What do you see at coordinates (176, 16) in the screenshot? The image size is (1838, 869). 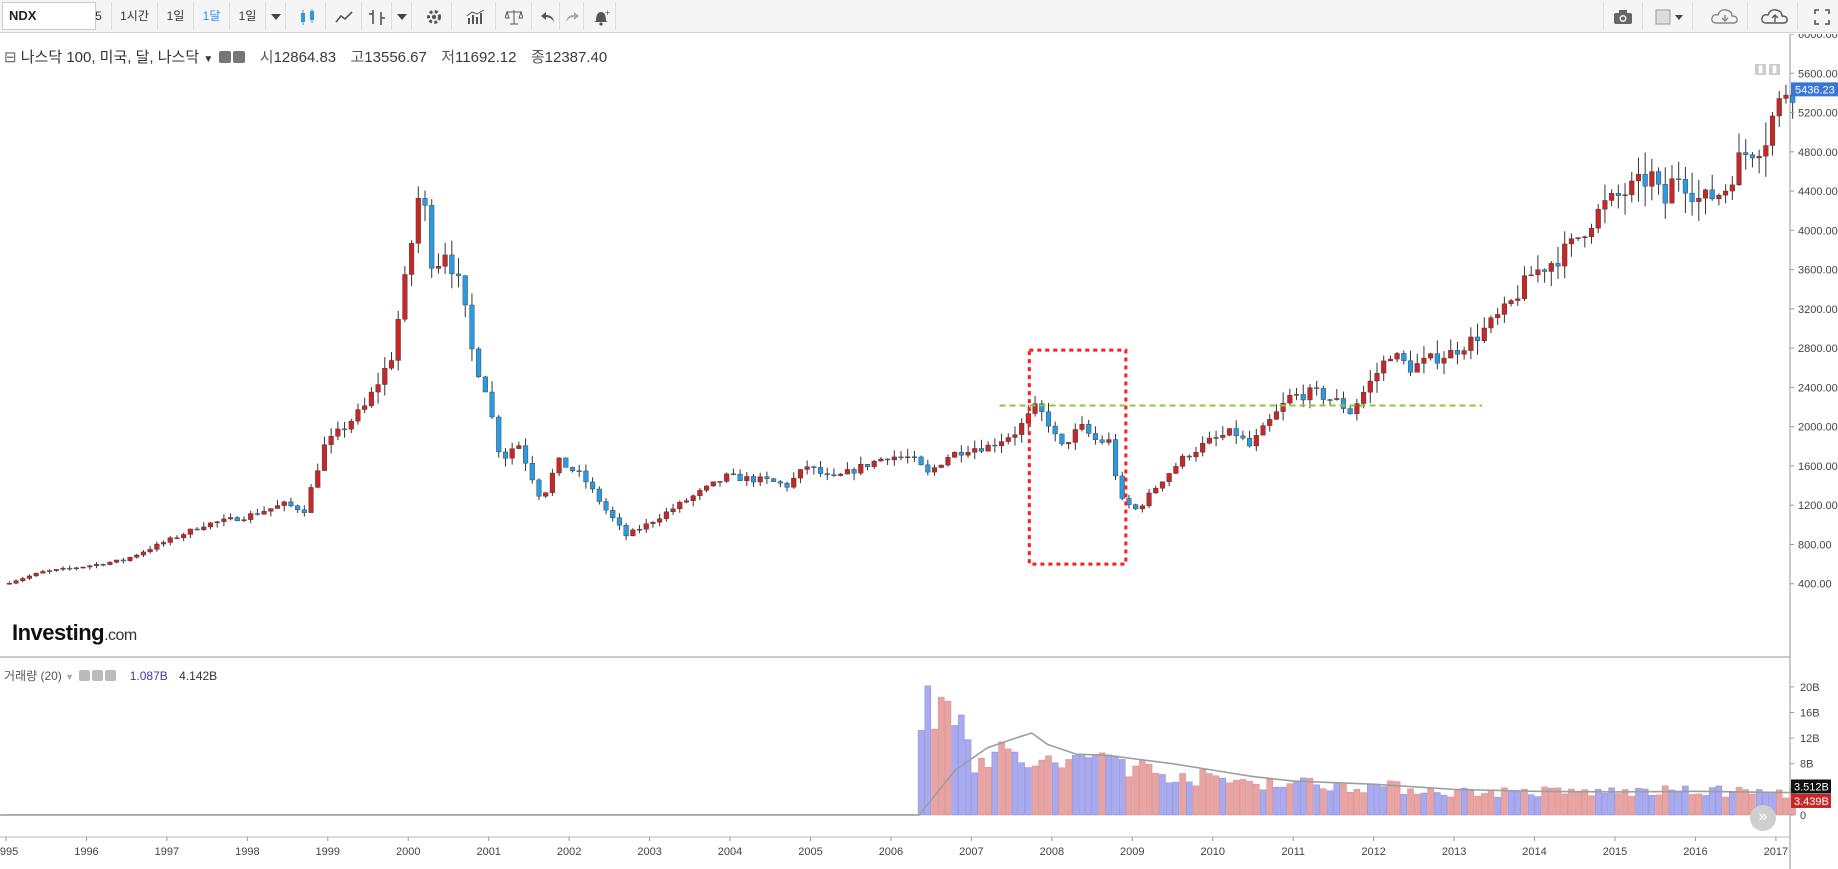 I see `interval-1d: 1일` at bounding box center [176, 16].